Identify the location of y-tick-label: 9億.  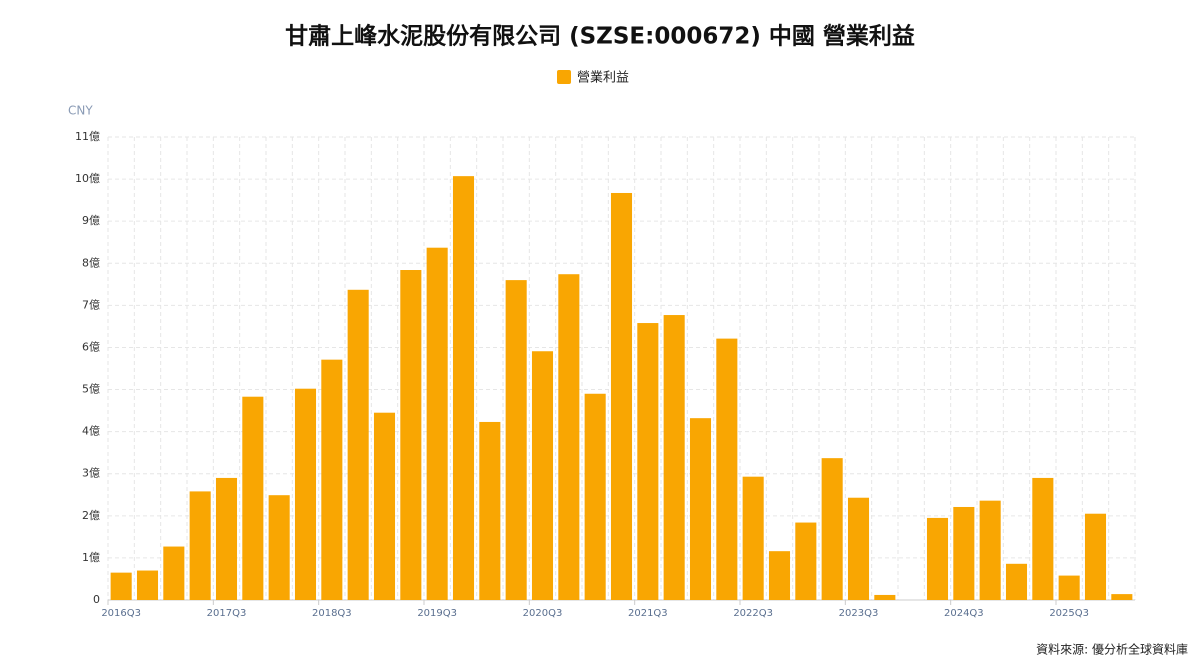
(91, 220).